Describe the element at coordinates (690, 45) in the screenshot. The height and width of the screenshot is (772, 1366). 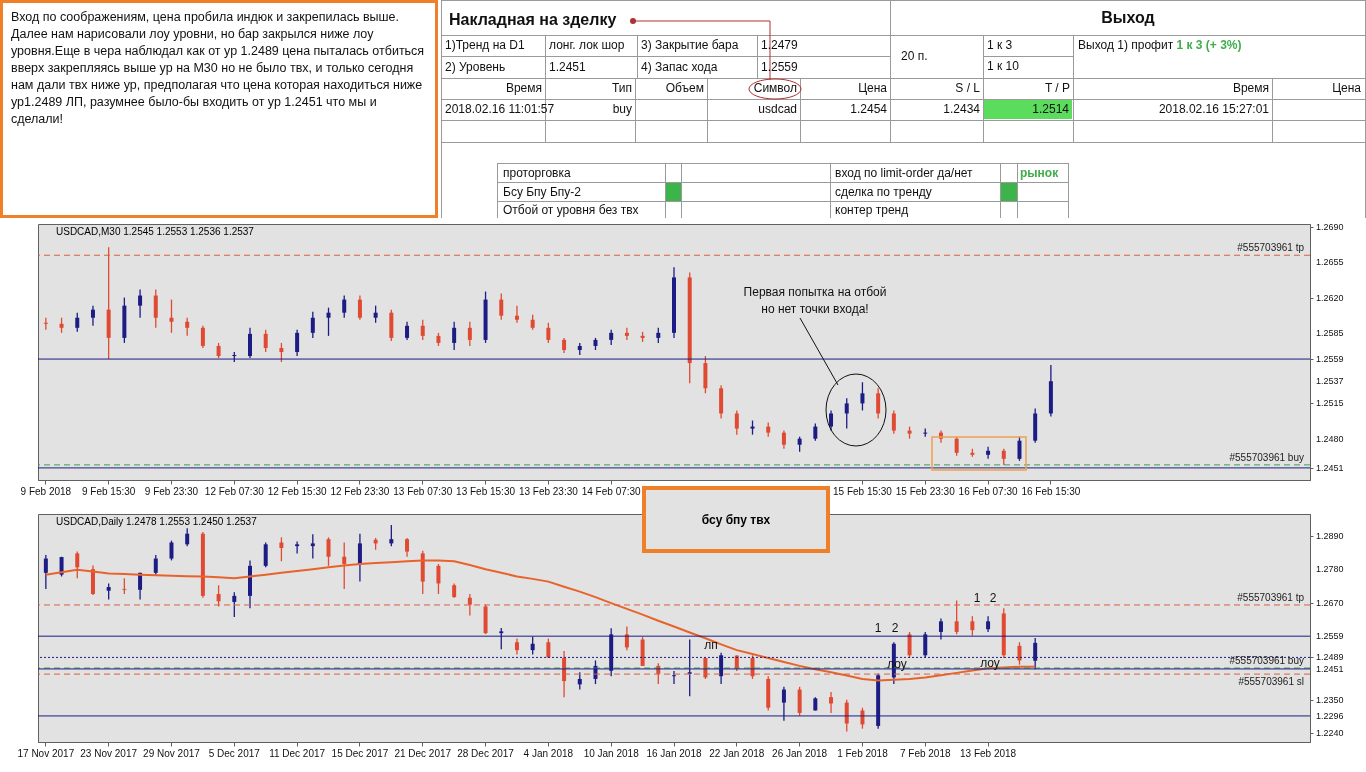
I see `text: 3) Закрытие бара` at that location.